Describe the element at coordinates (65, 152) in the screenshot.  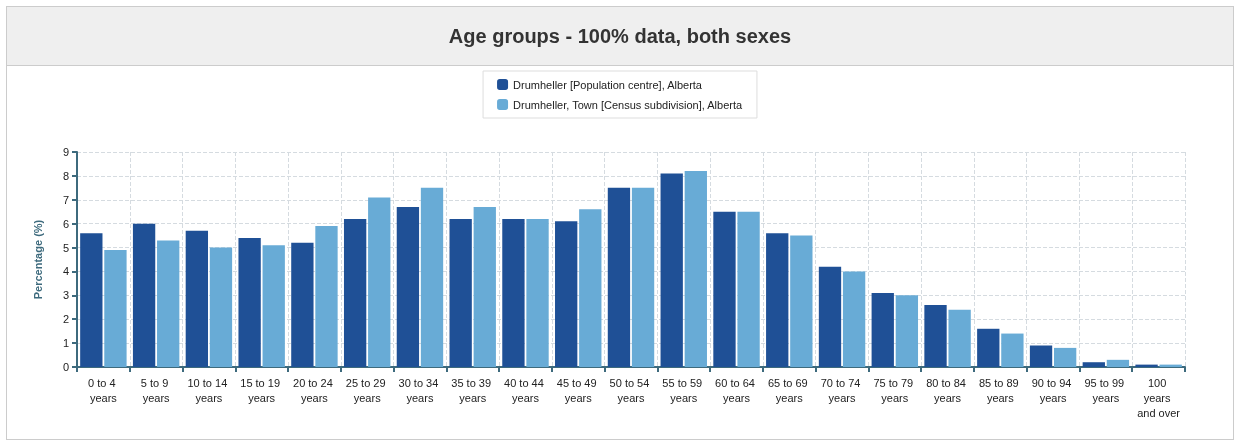
I see `y-tick-label: 9` at that location.